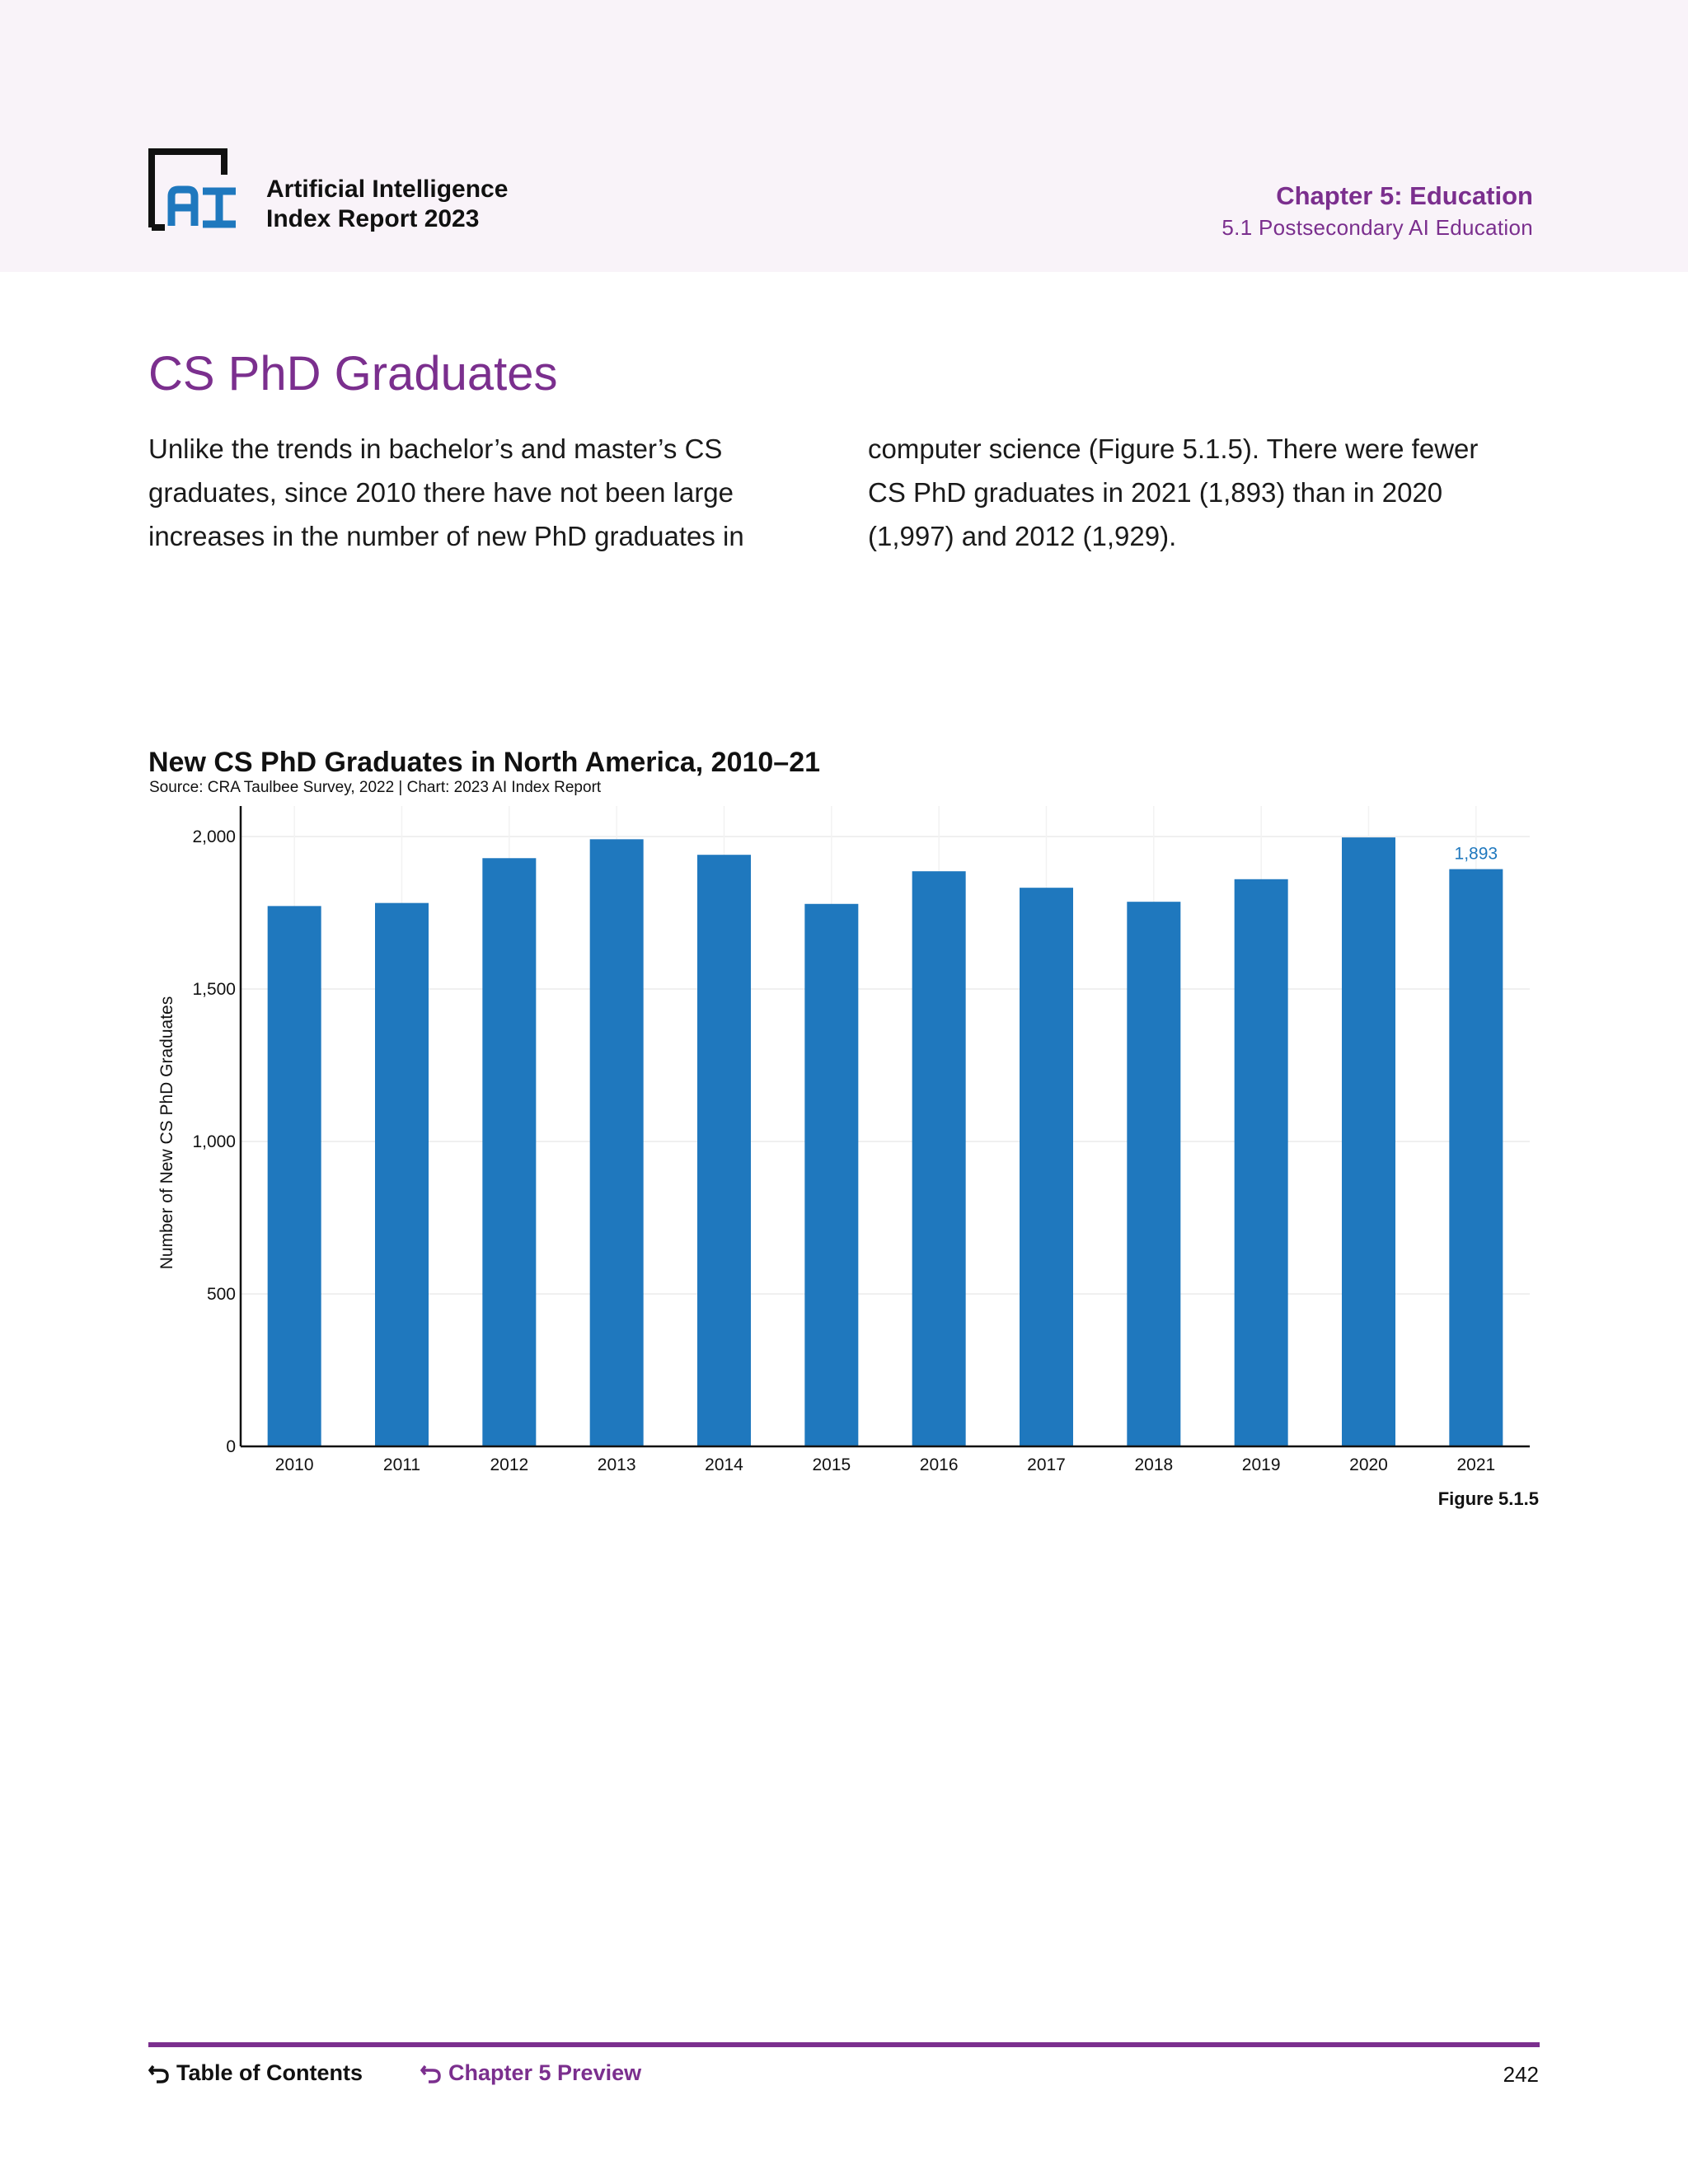 This screenshot has width=1688, height=2184. What do you see at coordinates (167, 1132) in the screenshot?
I see `y-axis-title: Number of New CS PhD Graduates` at bounding box center [167, 1132].